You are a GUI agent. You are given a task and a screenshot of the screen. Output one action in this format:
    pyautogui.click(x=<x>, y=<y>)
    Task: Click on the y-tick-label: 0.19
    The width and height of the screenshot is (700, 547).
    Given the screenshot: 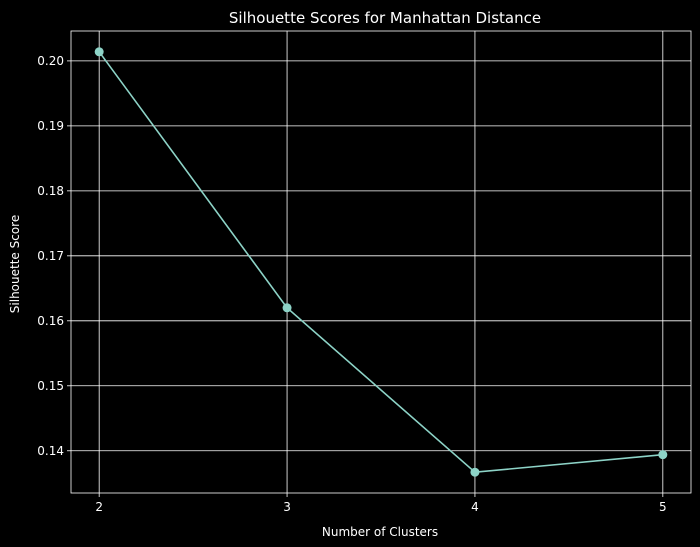 What is the action you would take?
    pyautogui.click(x=50, y=126)
    